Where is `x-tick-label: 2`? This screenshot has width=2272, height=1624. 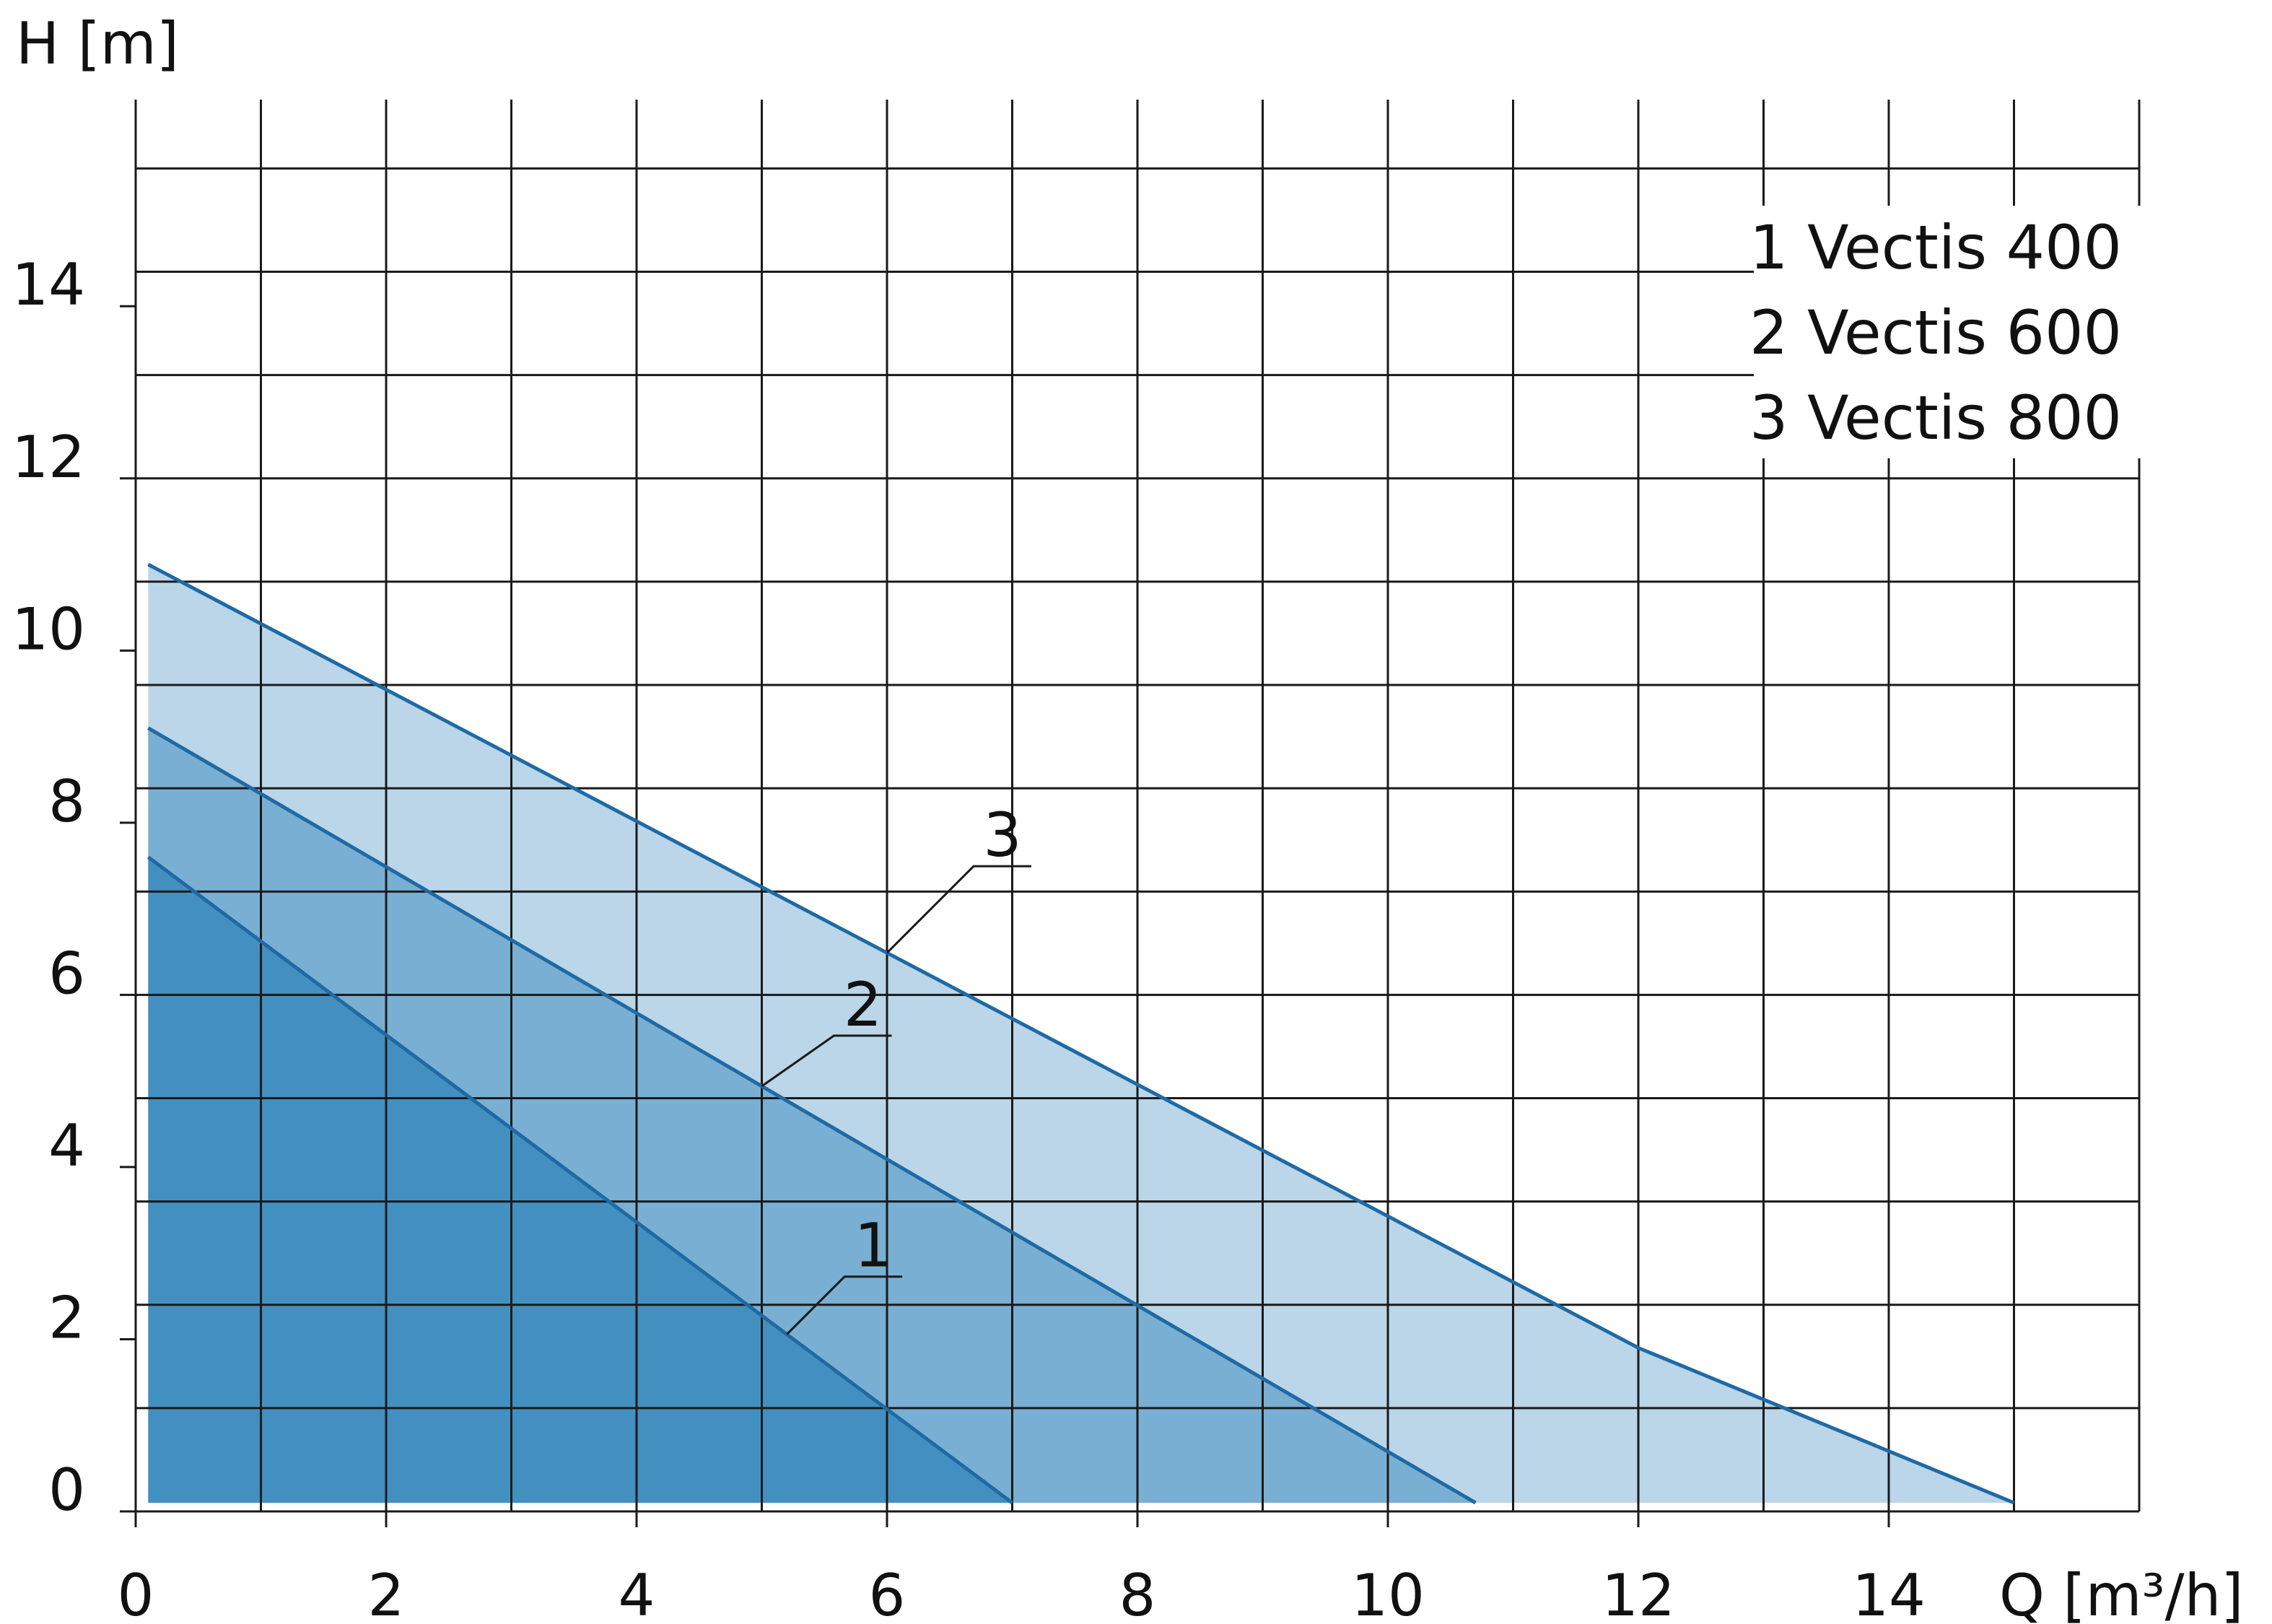 x-tick-label: 2 is located at coordinates (387, 1593).